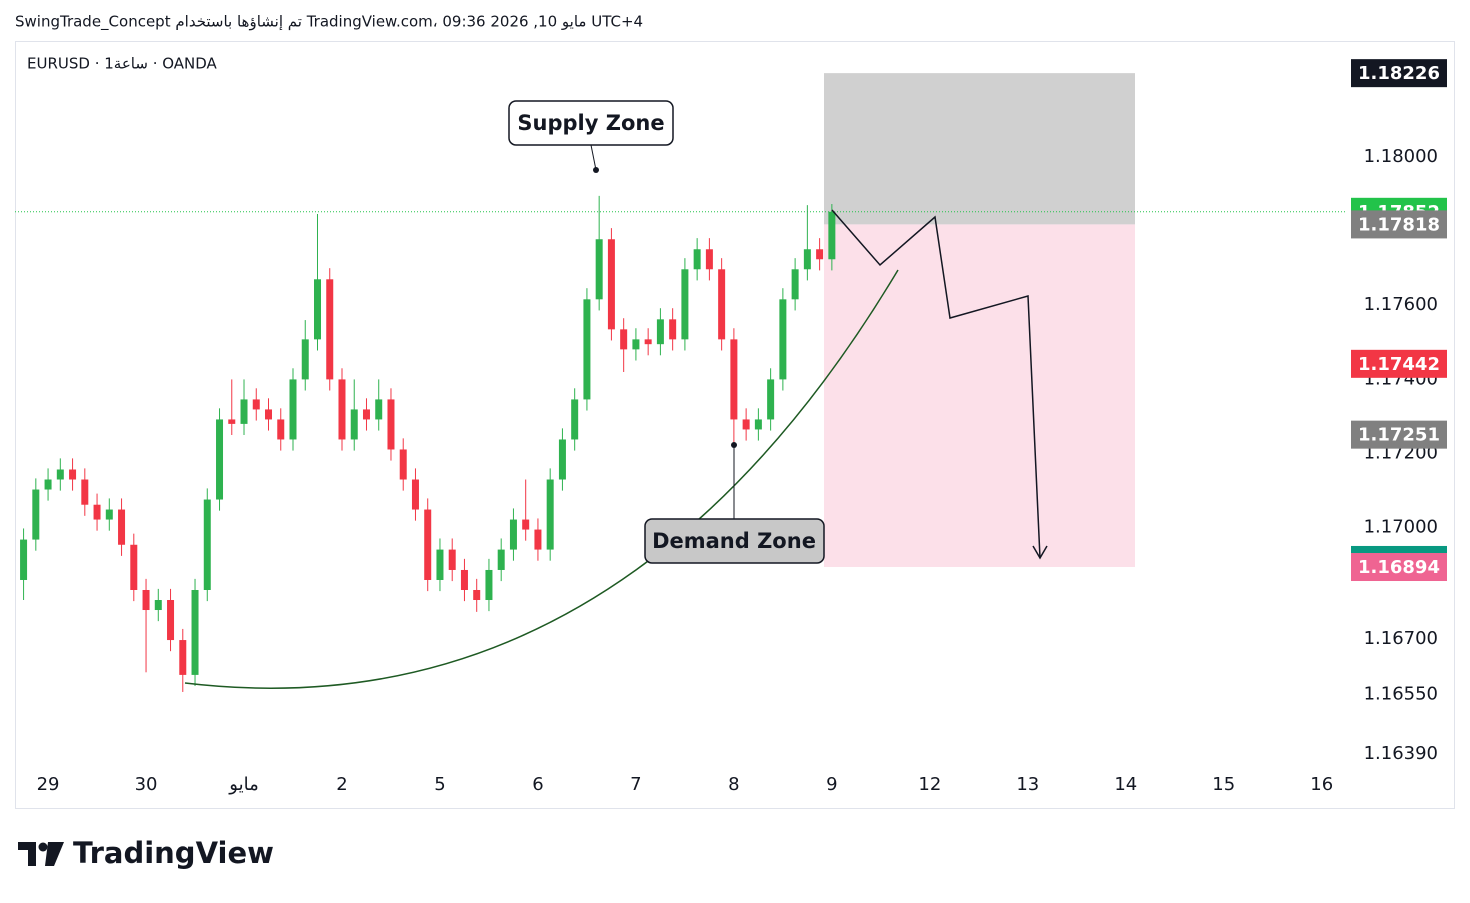 Image resolution: width=1470 pixels, height=903 pixels. Describe the element at coordinates (1321, 784) in the screenshot. I see `x-tick-label: 16` at that location.